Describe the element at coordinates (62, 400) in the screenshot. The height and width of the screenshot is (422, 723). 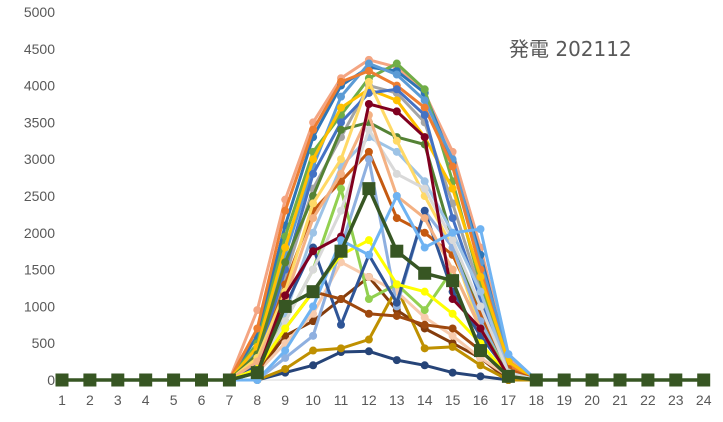
I see `x-tick-label: 1` at that location.